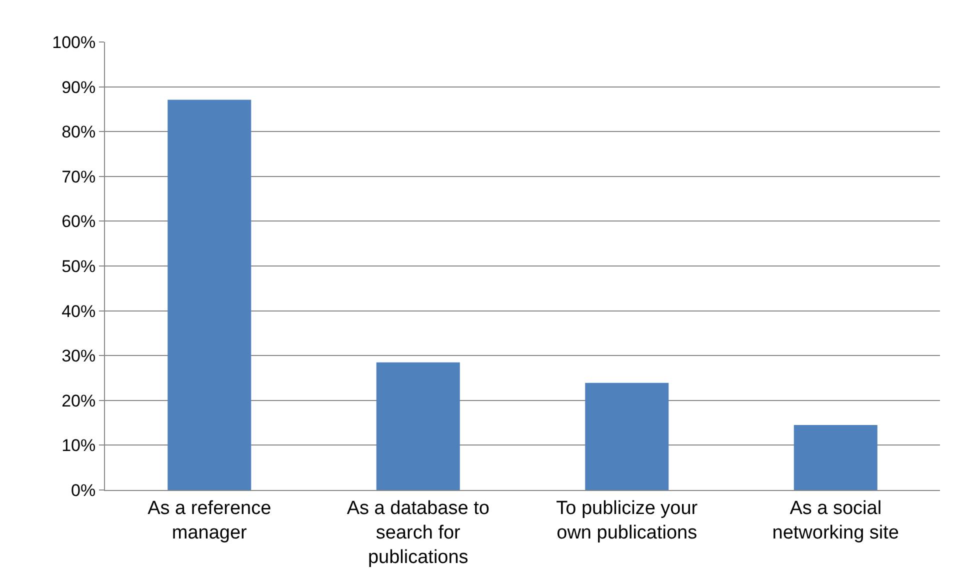 This screenshot has width=955, height=580. Describe the element at coordinates (79, 132) in the screenshot. I see `y-tick-label: 80%` at that location.